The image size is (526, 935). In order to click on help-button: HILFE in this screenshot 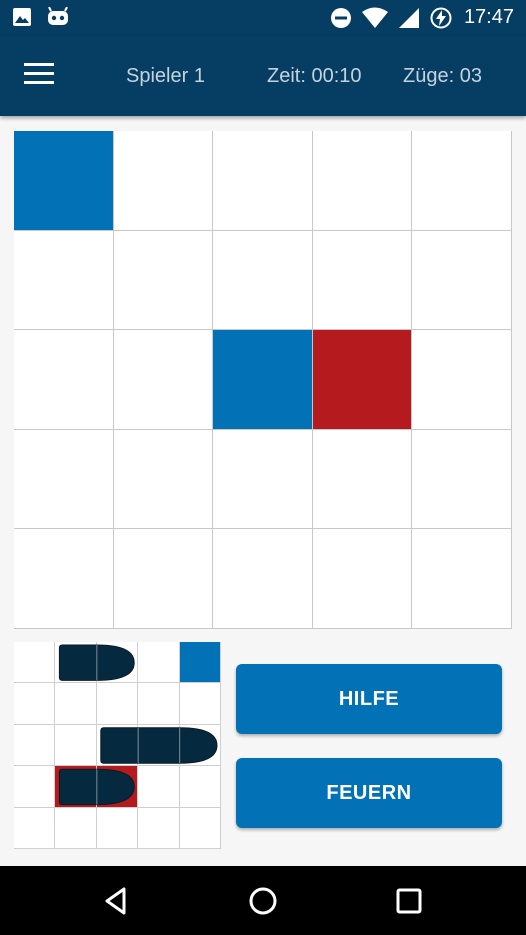, I will do `click(369, 699)`.